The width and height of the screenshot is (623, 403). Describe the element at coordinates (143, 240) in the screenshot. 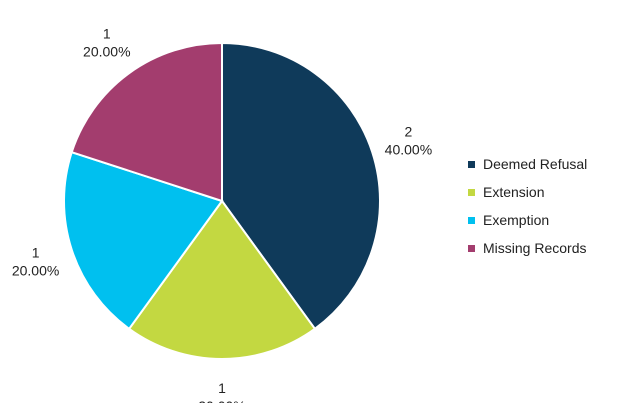

I see `slice-exemption` at that location.